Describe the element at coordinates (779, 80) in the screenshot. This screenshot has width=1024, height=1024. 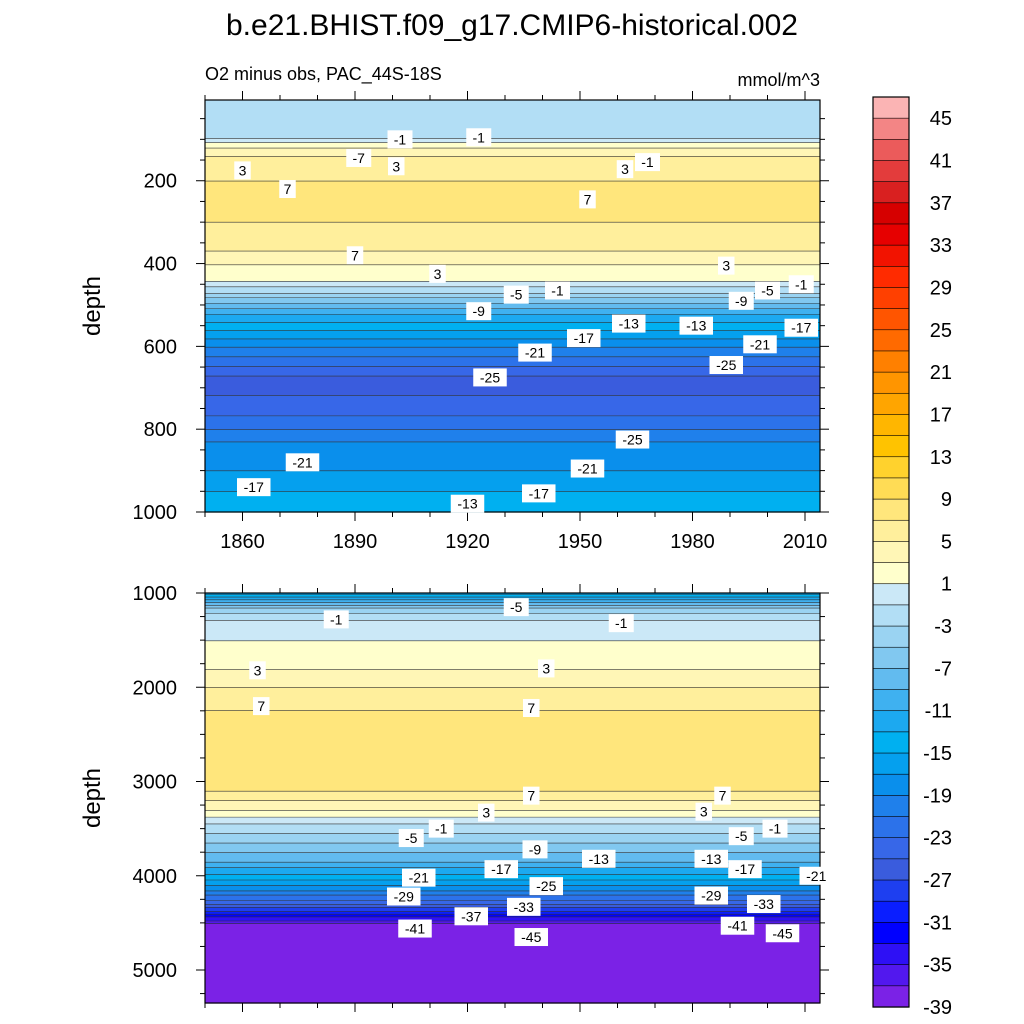
I see `top-panel-units: mmol/m^3` at that location.